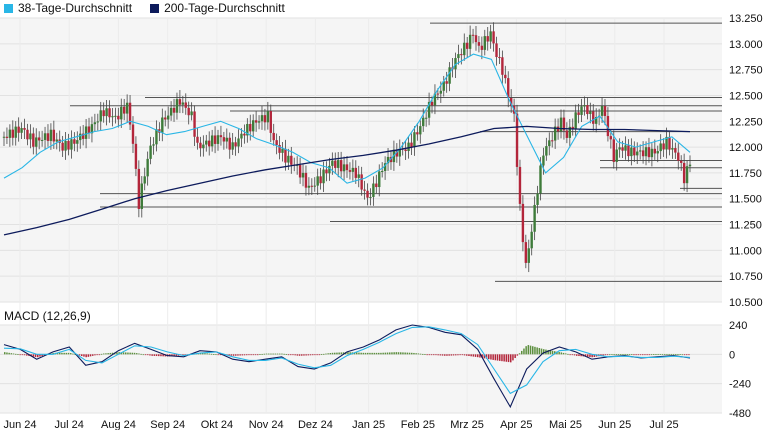 This screenshot has width=765, height=430. Describe the element at coordinates (738, 326) in the screenshot. I see `macd-tick-label: 240` at that location.